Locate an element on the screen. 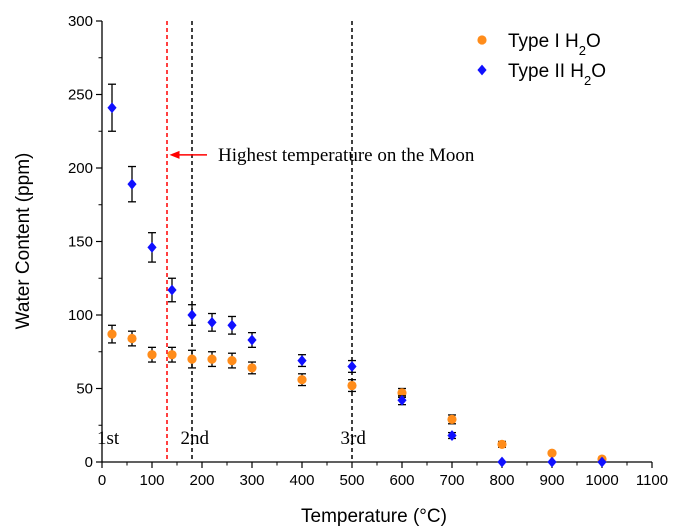 The width and height of the screenshot is (673, 532). y-tick-label: 200 is located at coordinates (80, 168).